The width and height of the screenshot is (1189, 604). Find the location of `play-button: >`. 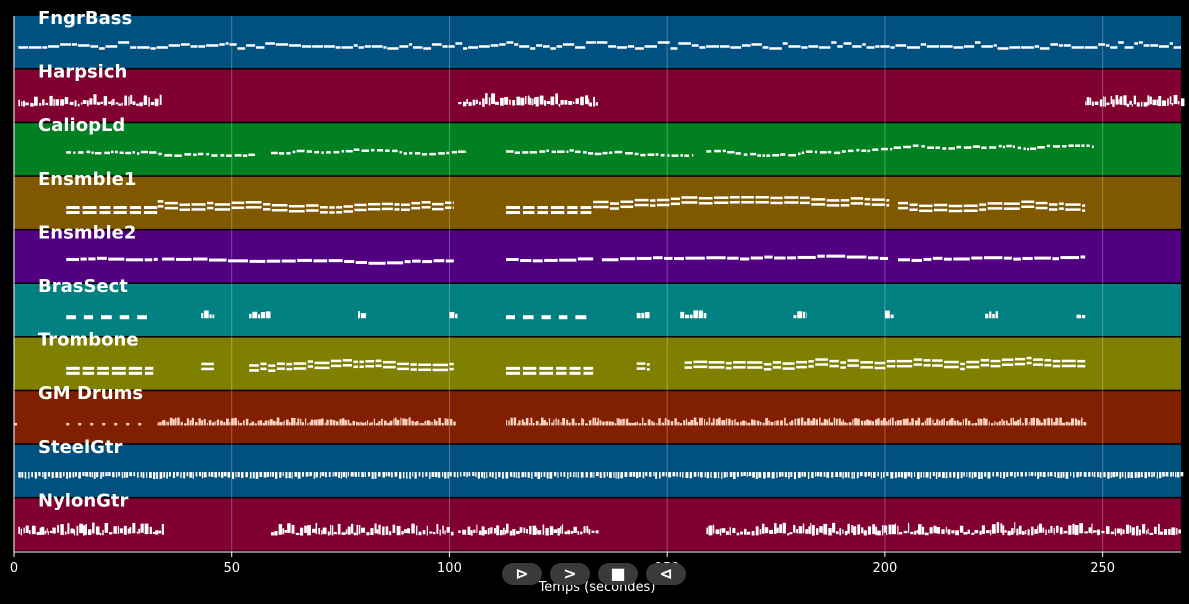

play-button: > is located at coordinates (570, 574).